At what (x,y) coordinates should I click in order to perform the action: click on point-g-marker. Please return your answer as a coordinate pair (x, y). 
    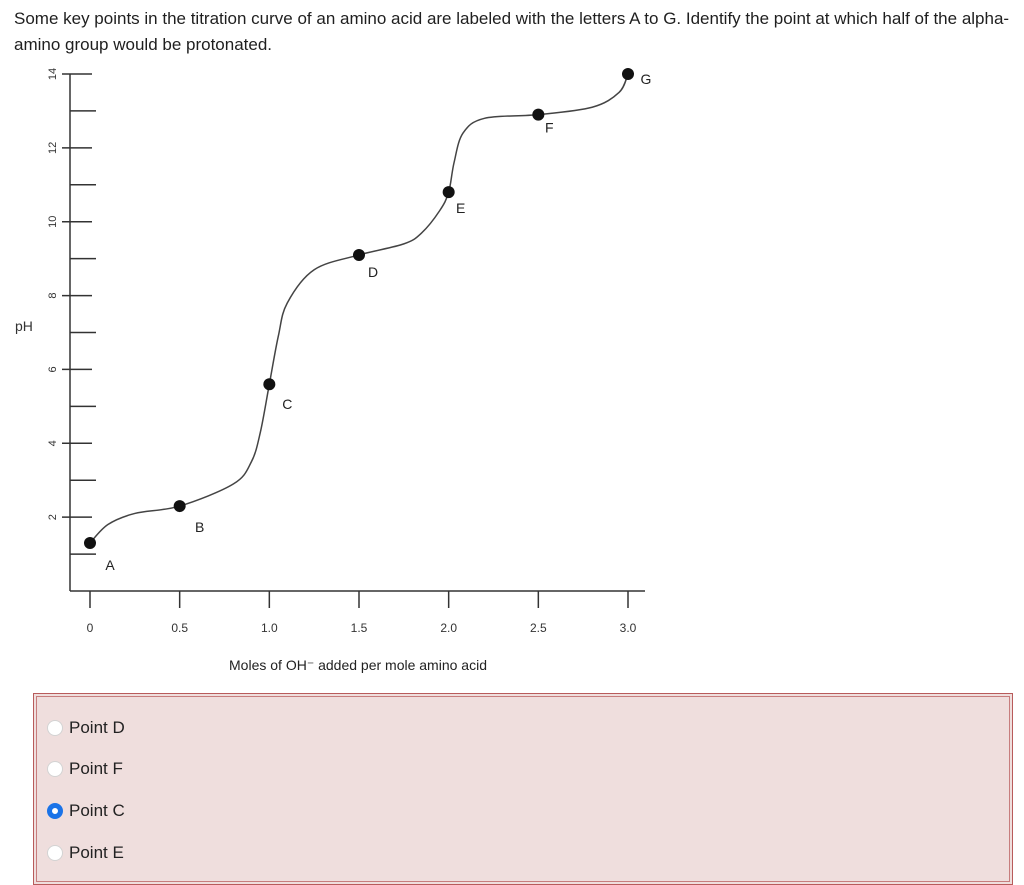
    Looking at the image, I should click on (628, 74).